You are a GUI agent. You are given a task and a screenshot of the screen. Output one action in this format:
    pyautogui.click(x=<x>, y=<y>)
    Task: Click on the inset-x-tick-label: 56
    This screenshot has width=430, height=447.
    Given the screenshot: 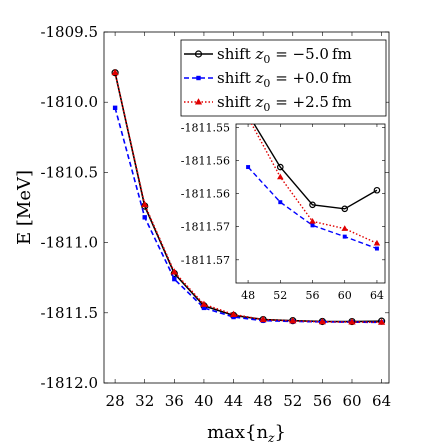 What is the action you would take?
    pyautogui.click(x=313, y=295)
    